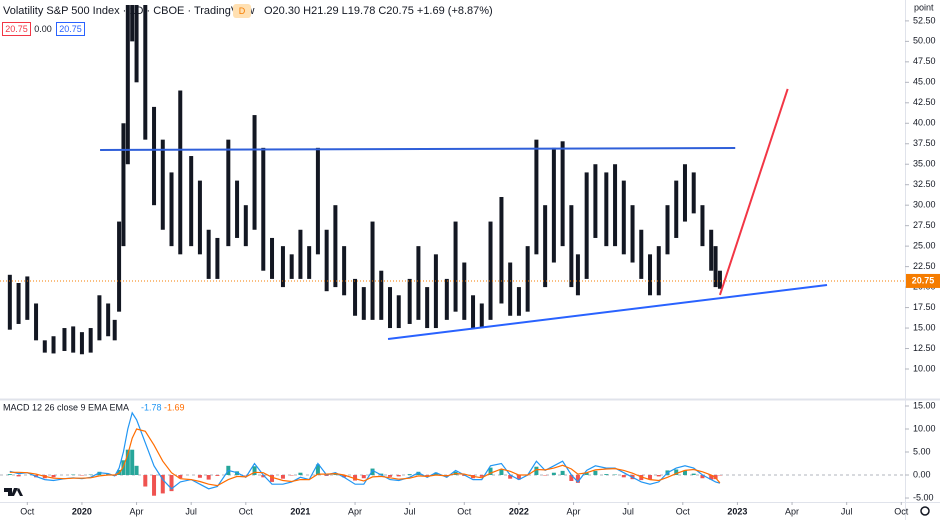 The image size is (940, 520). I want to click on x-tick-label: Jul, so click(410, 511).